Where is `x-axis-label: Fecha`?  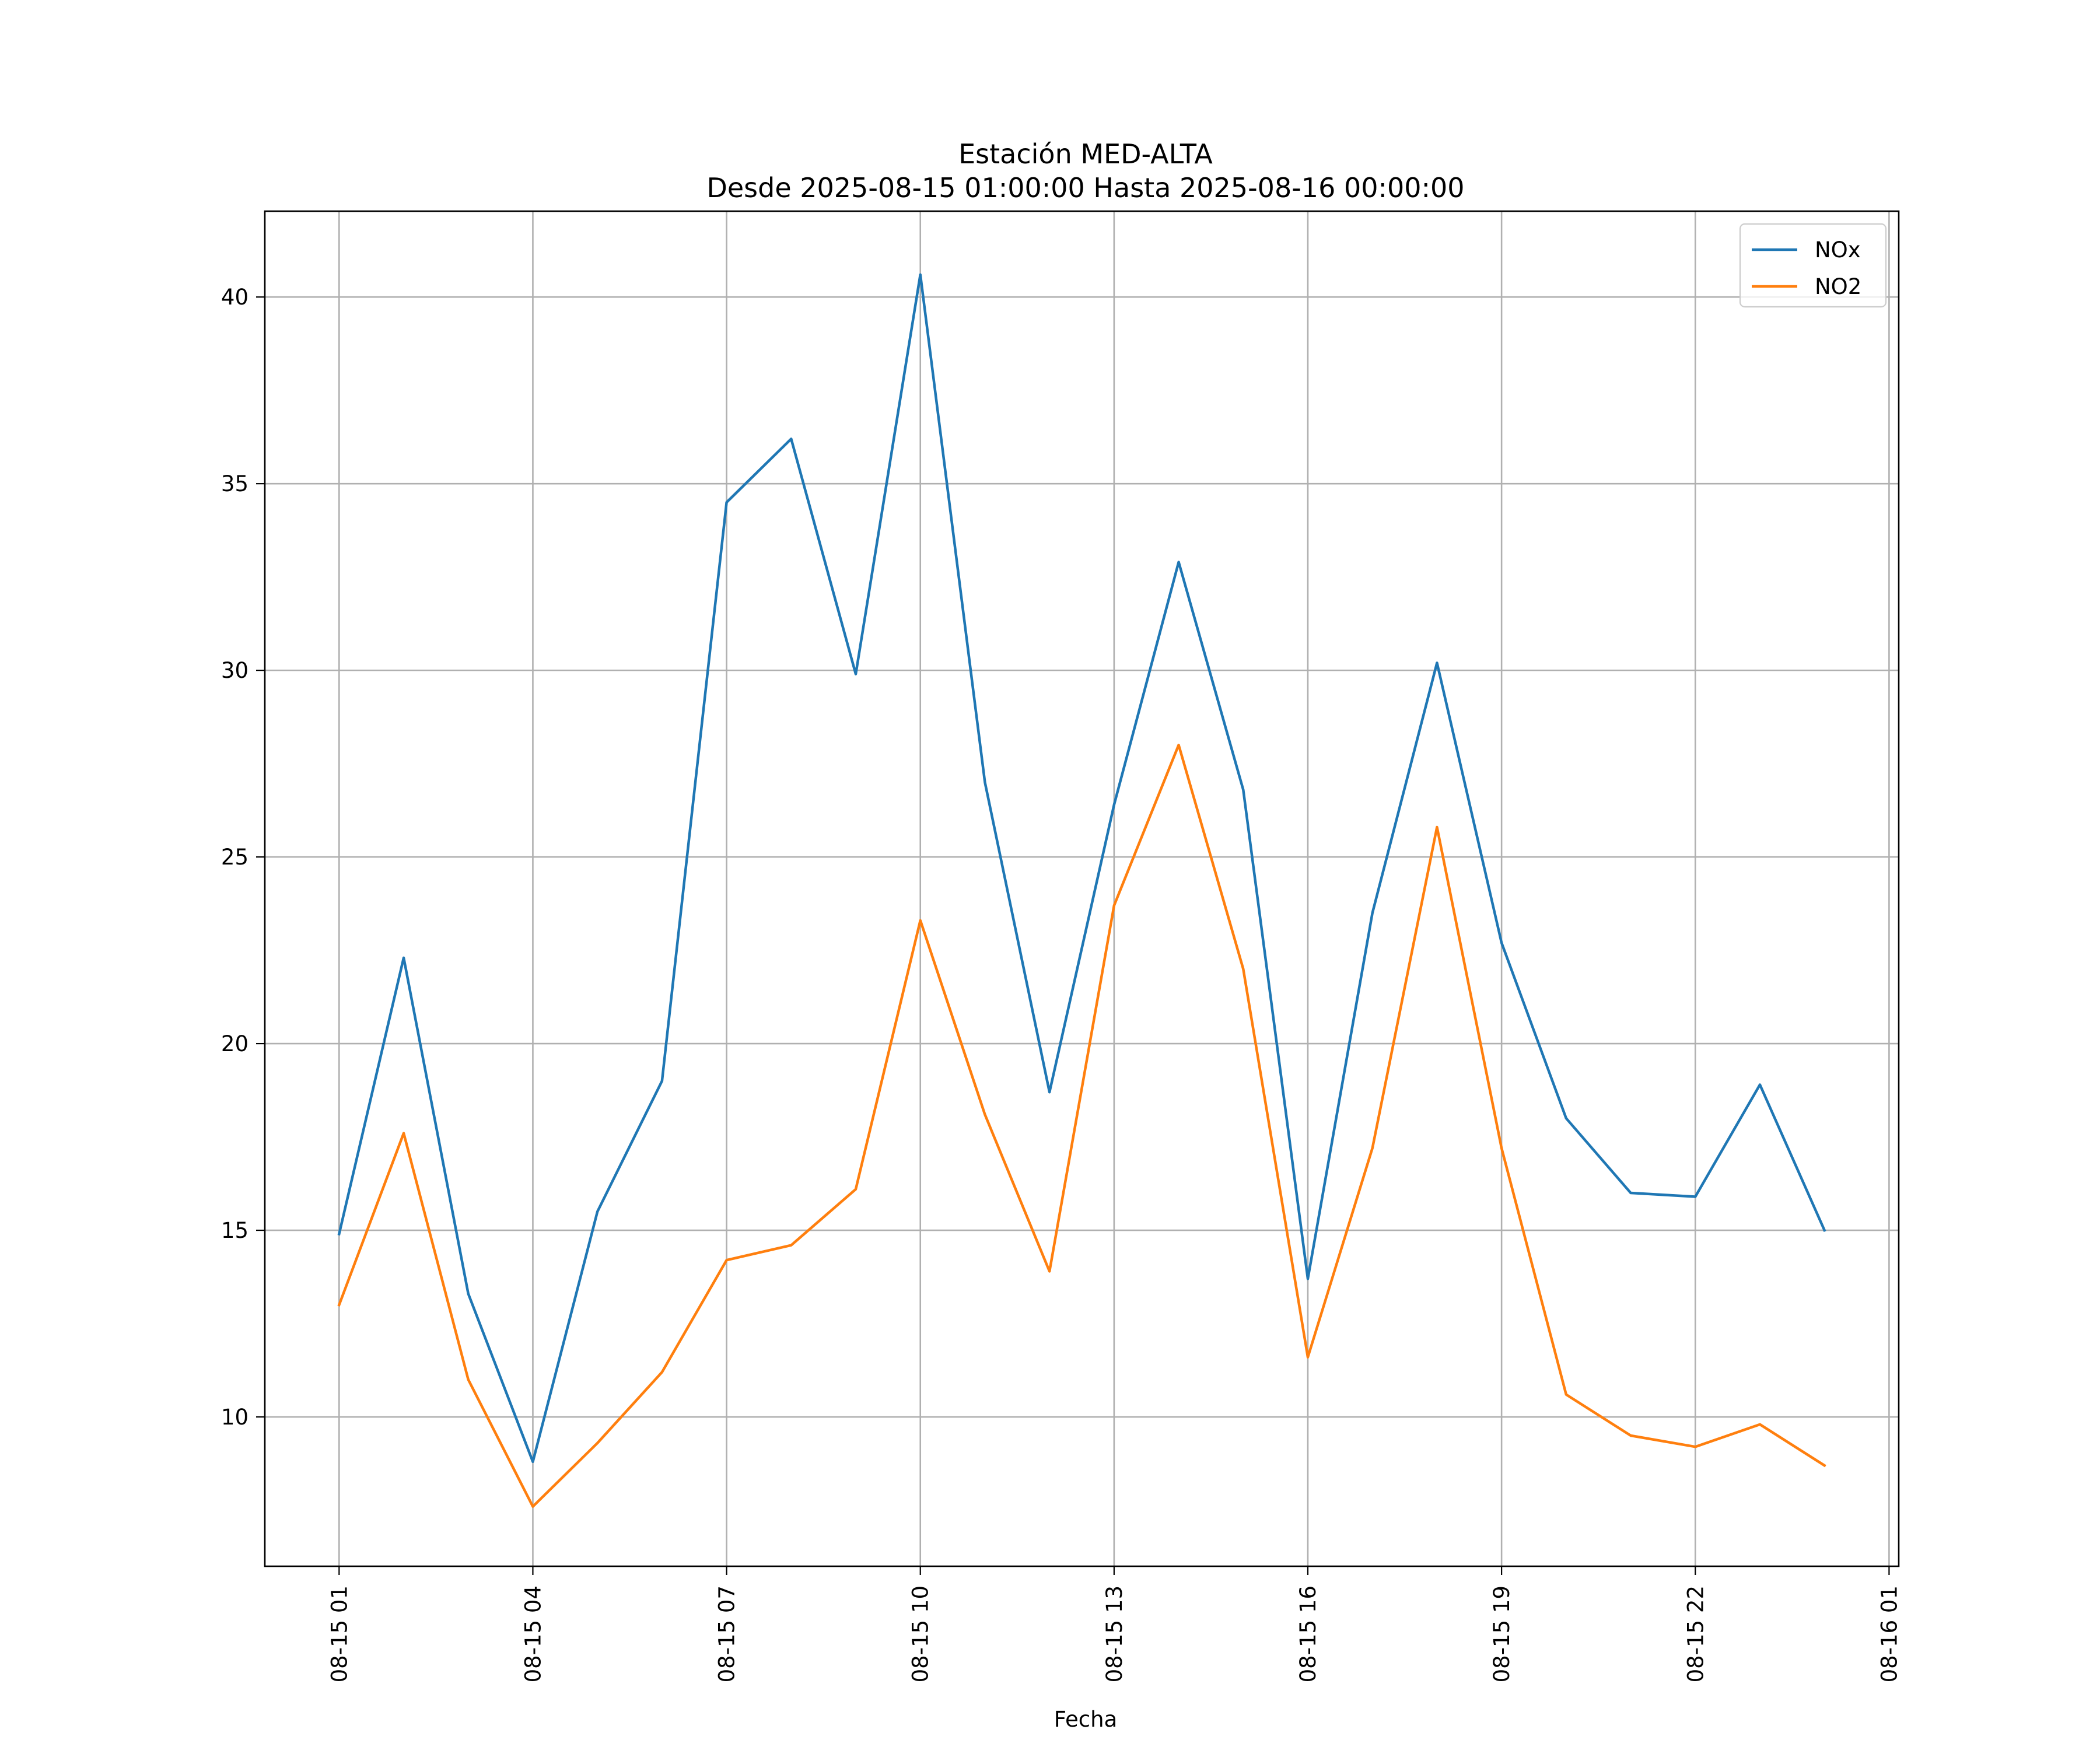 x-axis-label: Fecha is located at coordinates (1086, 1719).